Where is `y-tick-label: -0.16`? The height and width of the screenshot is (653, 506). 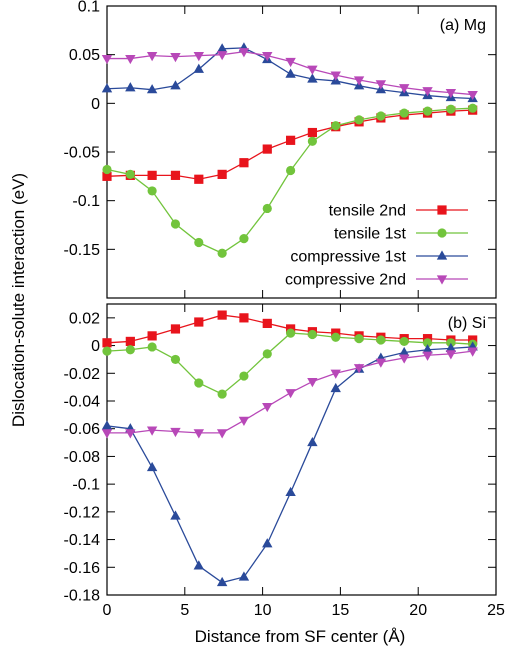
y-tick-label: -0.16 is located at coordinates (82, 568).